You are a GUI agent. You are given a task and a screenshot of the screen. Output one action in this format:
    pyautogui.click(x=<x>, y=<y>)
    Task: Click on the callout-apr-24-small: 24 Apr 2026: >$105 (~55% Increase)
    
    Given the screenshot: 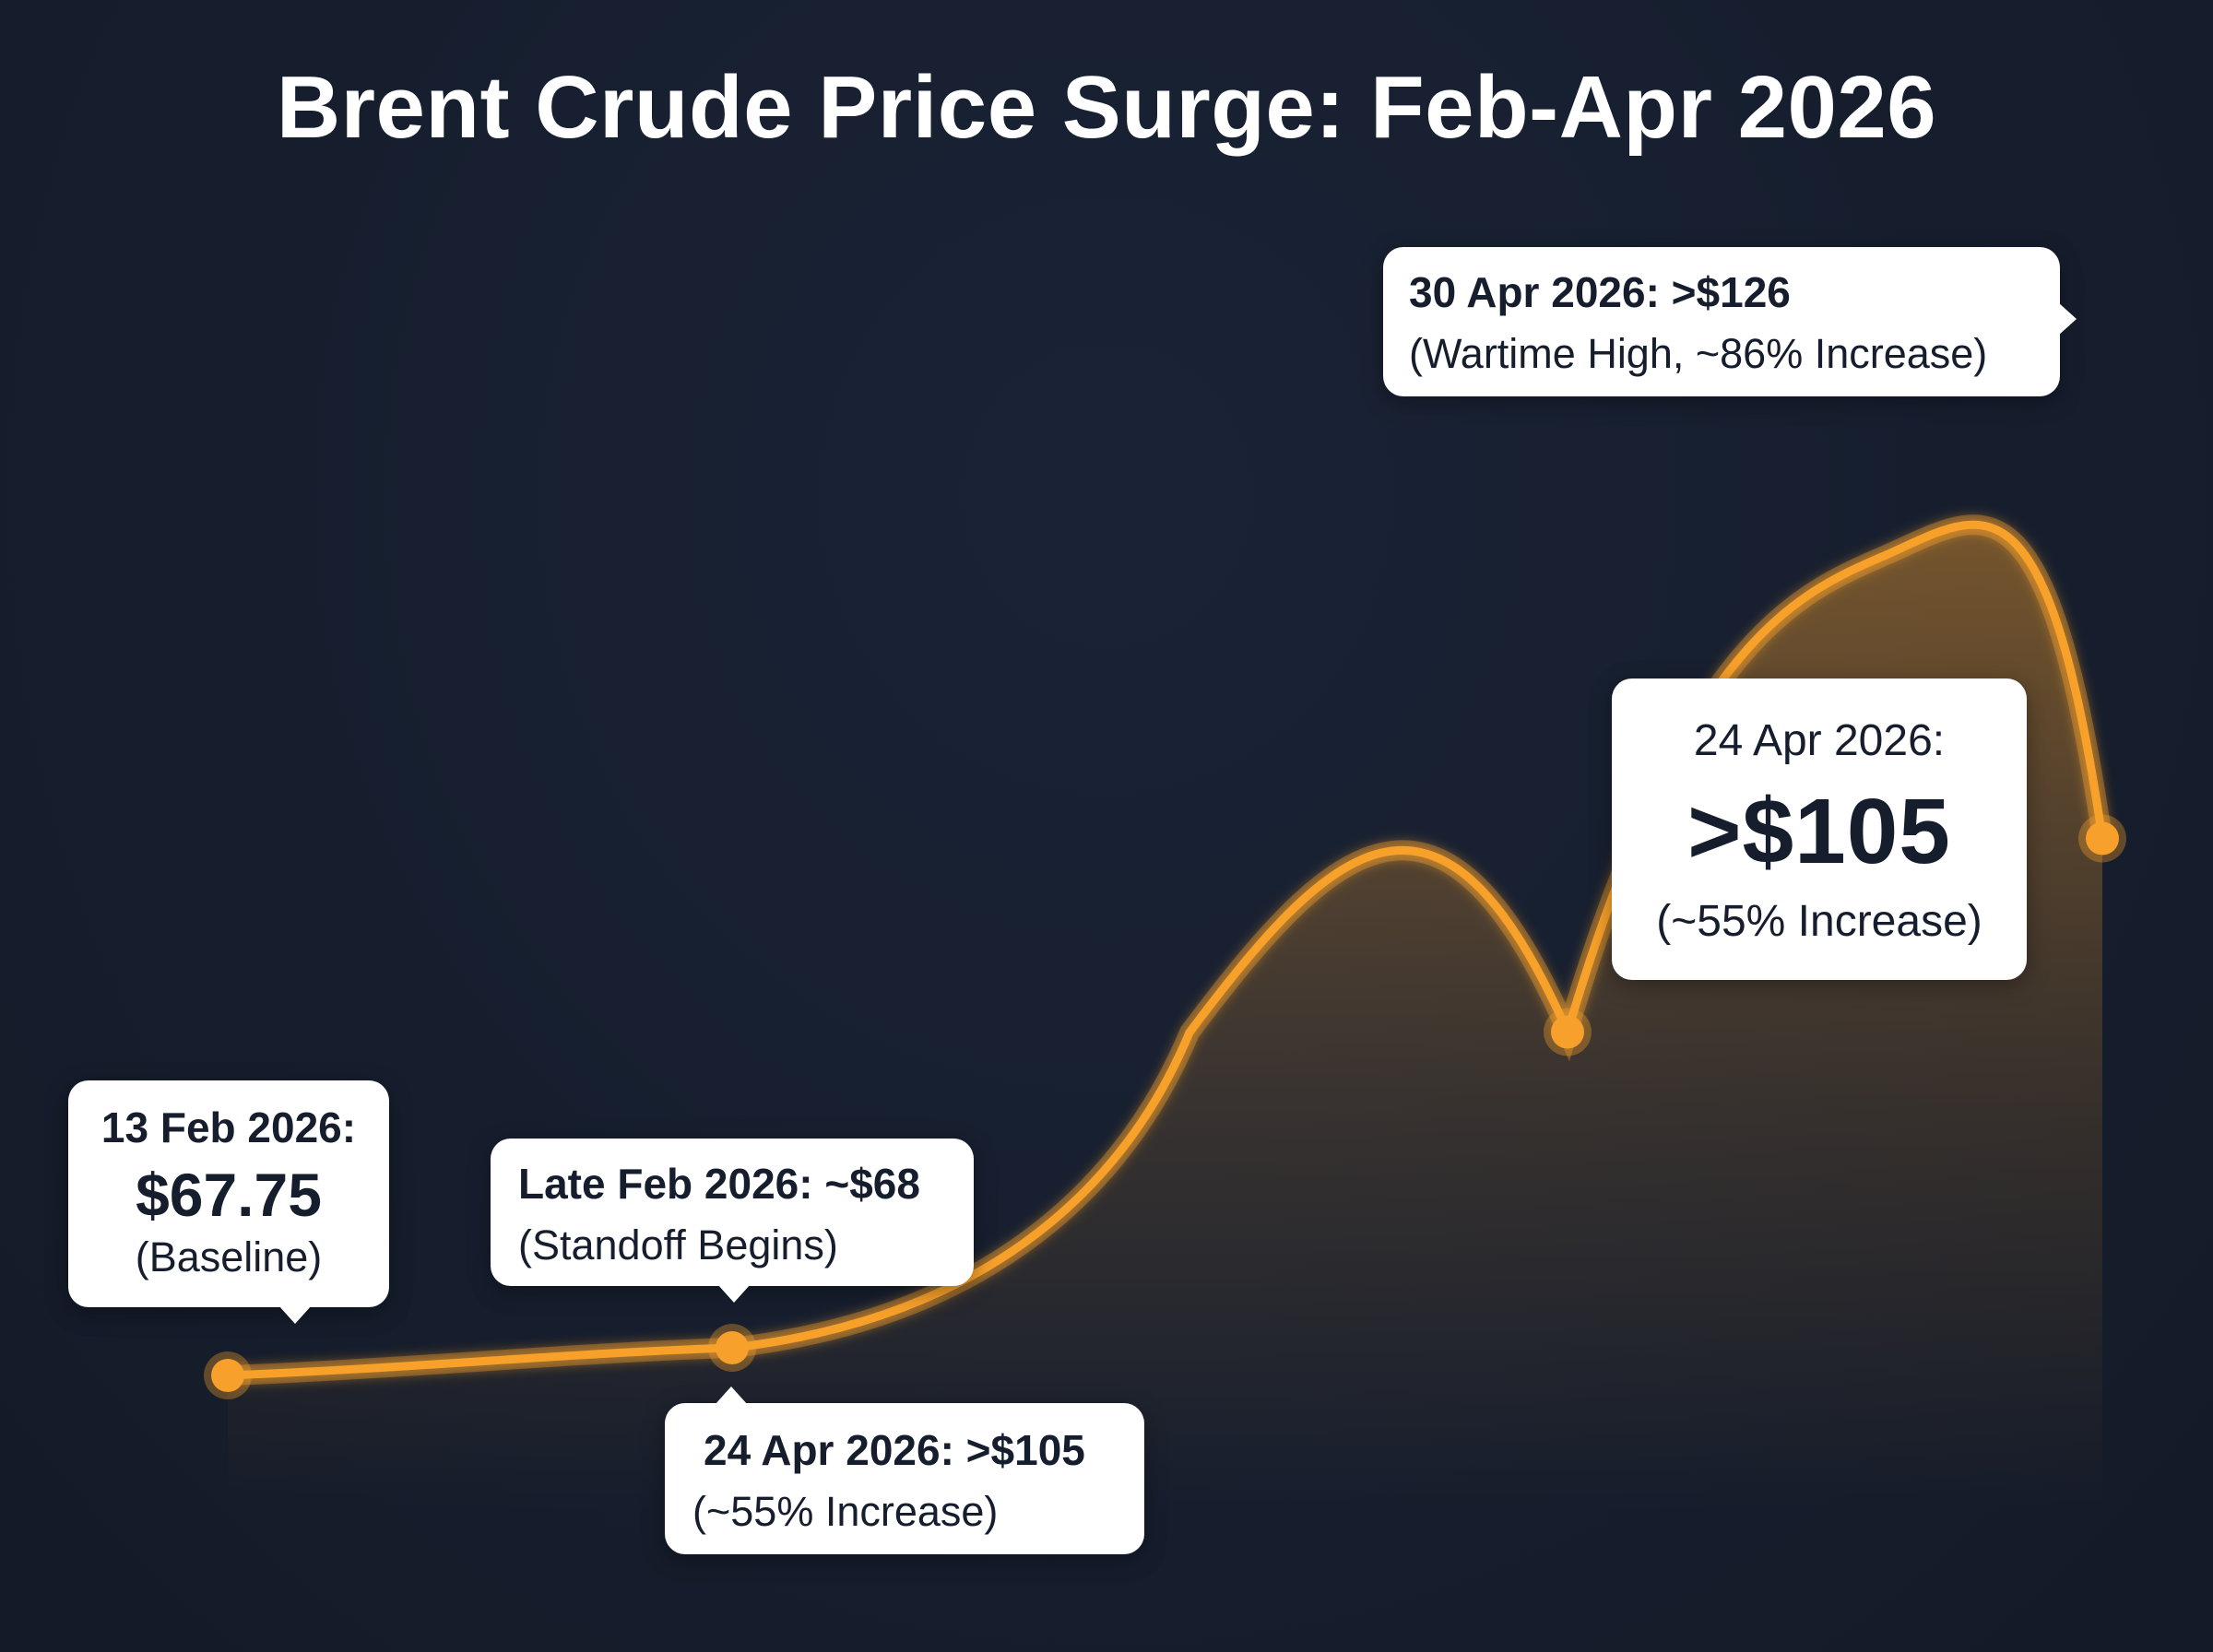 What is the action you would take?
    pyautogui.click(x=904, y=1470)
    